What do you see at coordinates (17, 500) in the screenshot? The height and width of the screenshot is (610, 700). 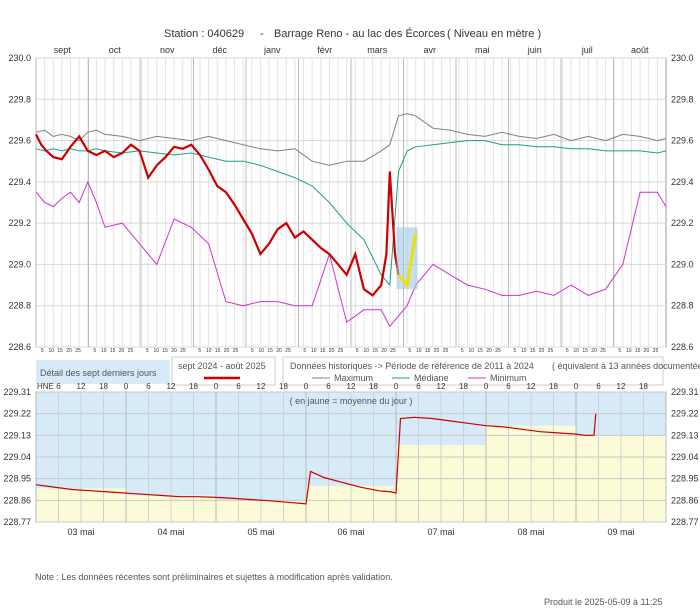 I see `detail-y-tick-left: 228.86` at bounding box center [17, 500].